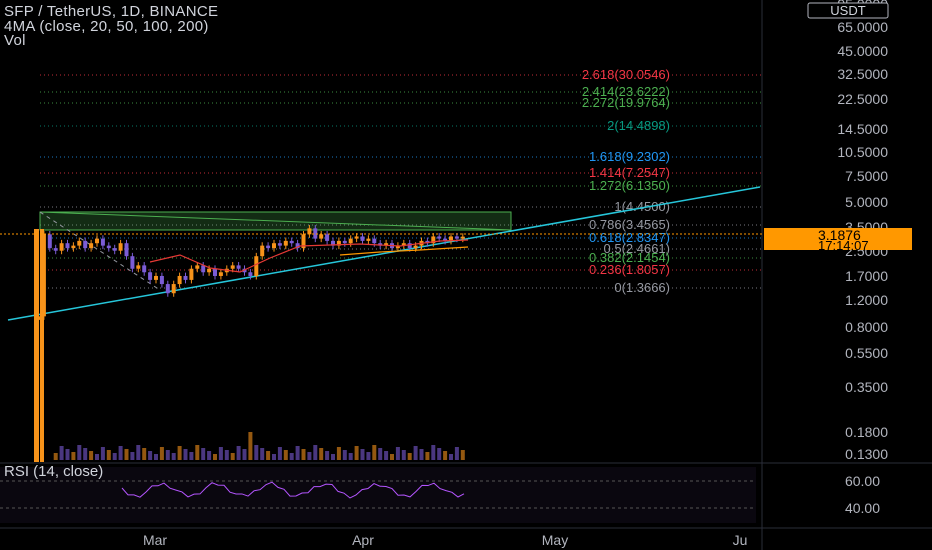  Describe the element at coordinates (839, 235) in the screenshot. I see `current-price-label: 3.1876` at that location.